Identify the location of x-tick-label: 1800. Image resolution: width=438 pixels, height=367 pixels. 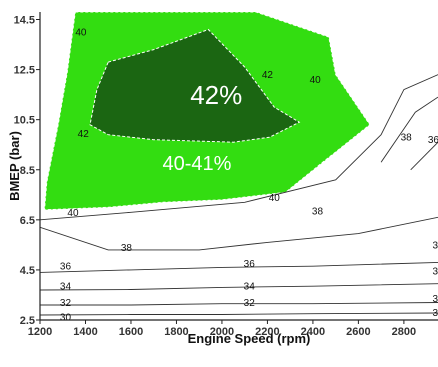
(176, 332).